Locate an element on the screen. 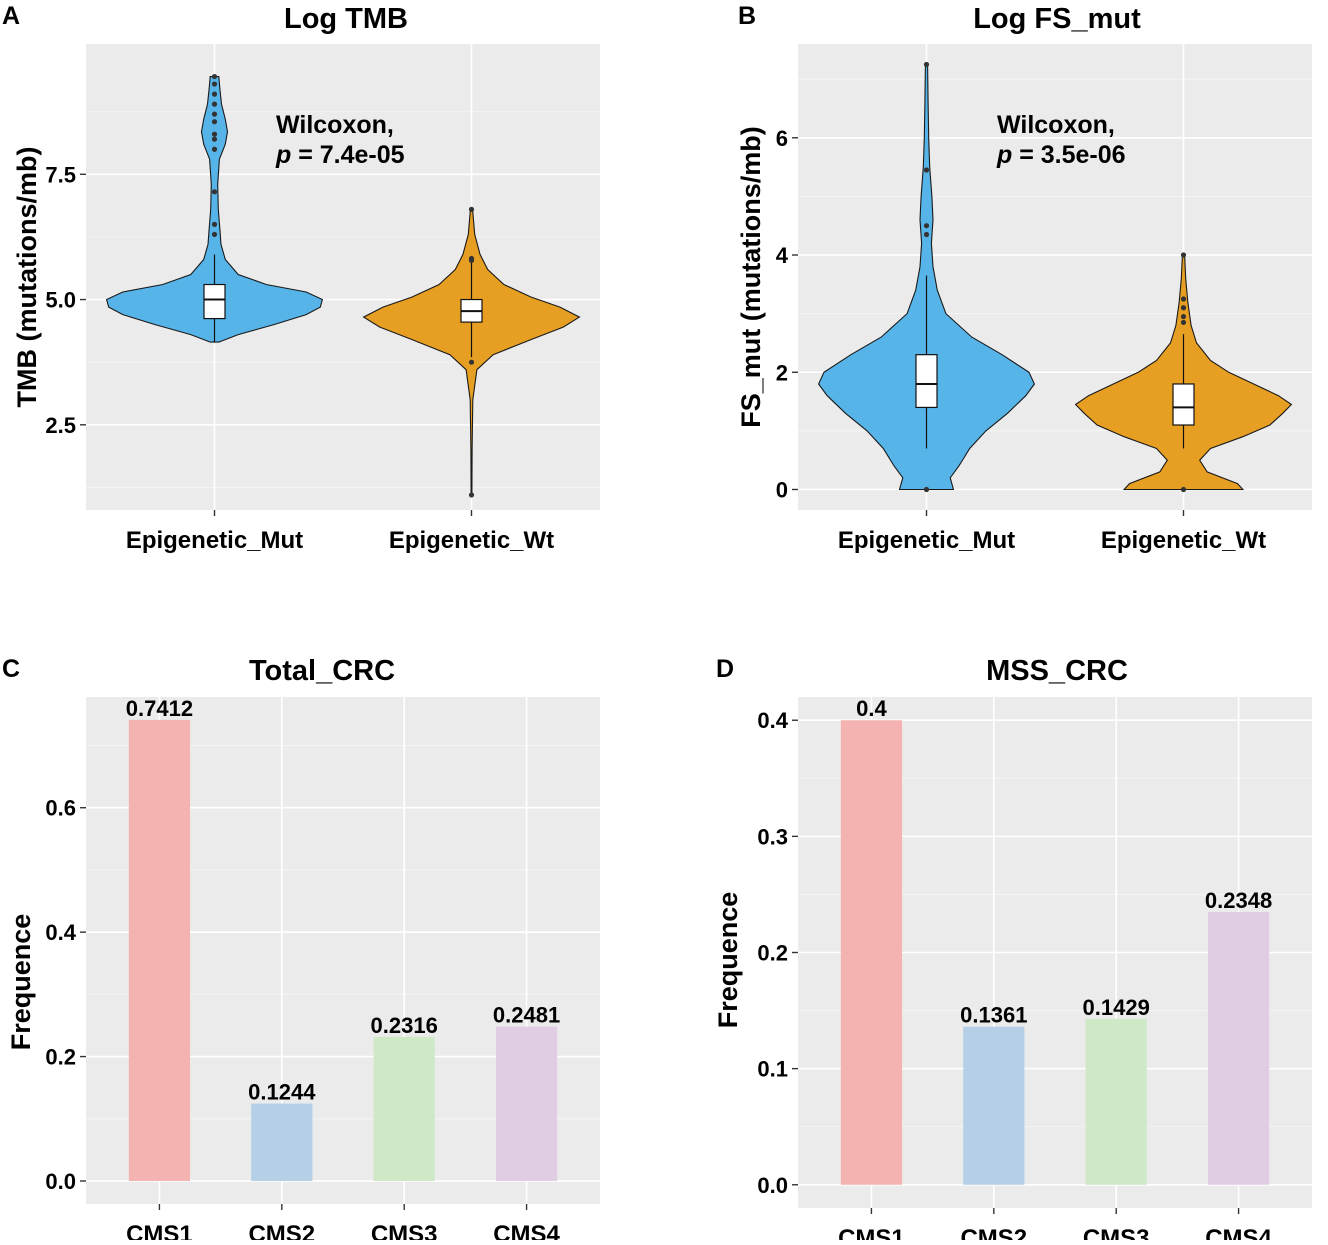 The width and height of the screenshot is (1328, 1245). chart-title: Total_CRC is located at coordinates (322, 671).